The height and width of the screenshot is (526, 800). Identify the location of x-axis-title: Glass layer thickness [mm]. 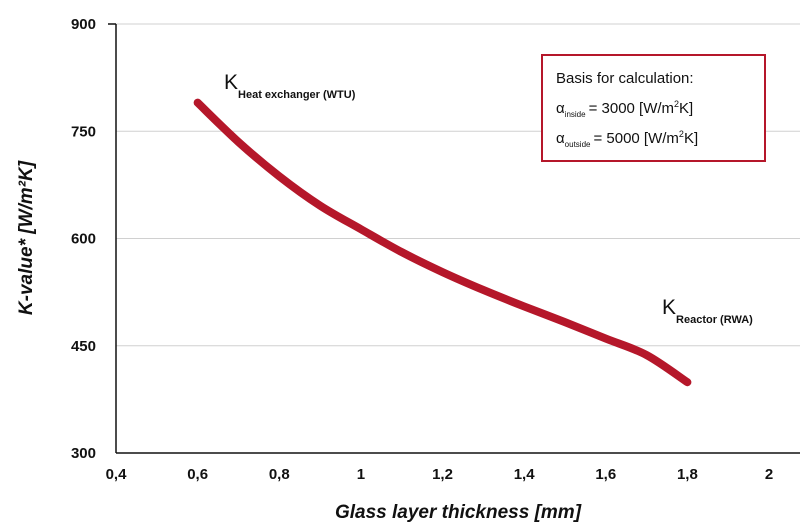
(458, 512).